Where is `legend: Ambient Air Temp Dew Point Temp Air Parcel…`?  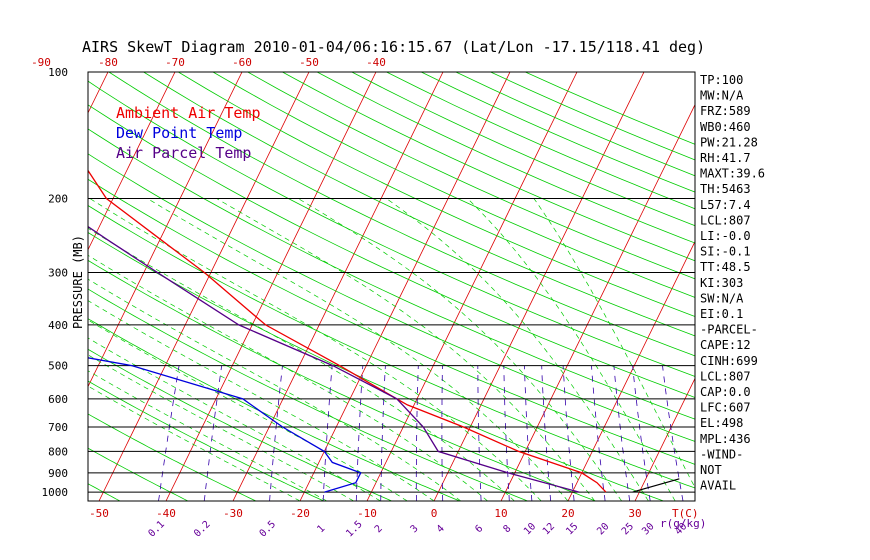
legend: Ambient Air Temp Dew Point Temp Air Parcel… is located at coordinates (188, 133).